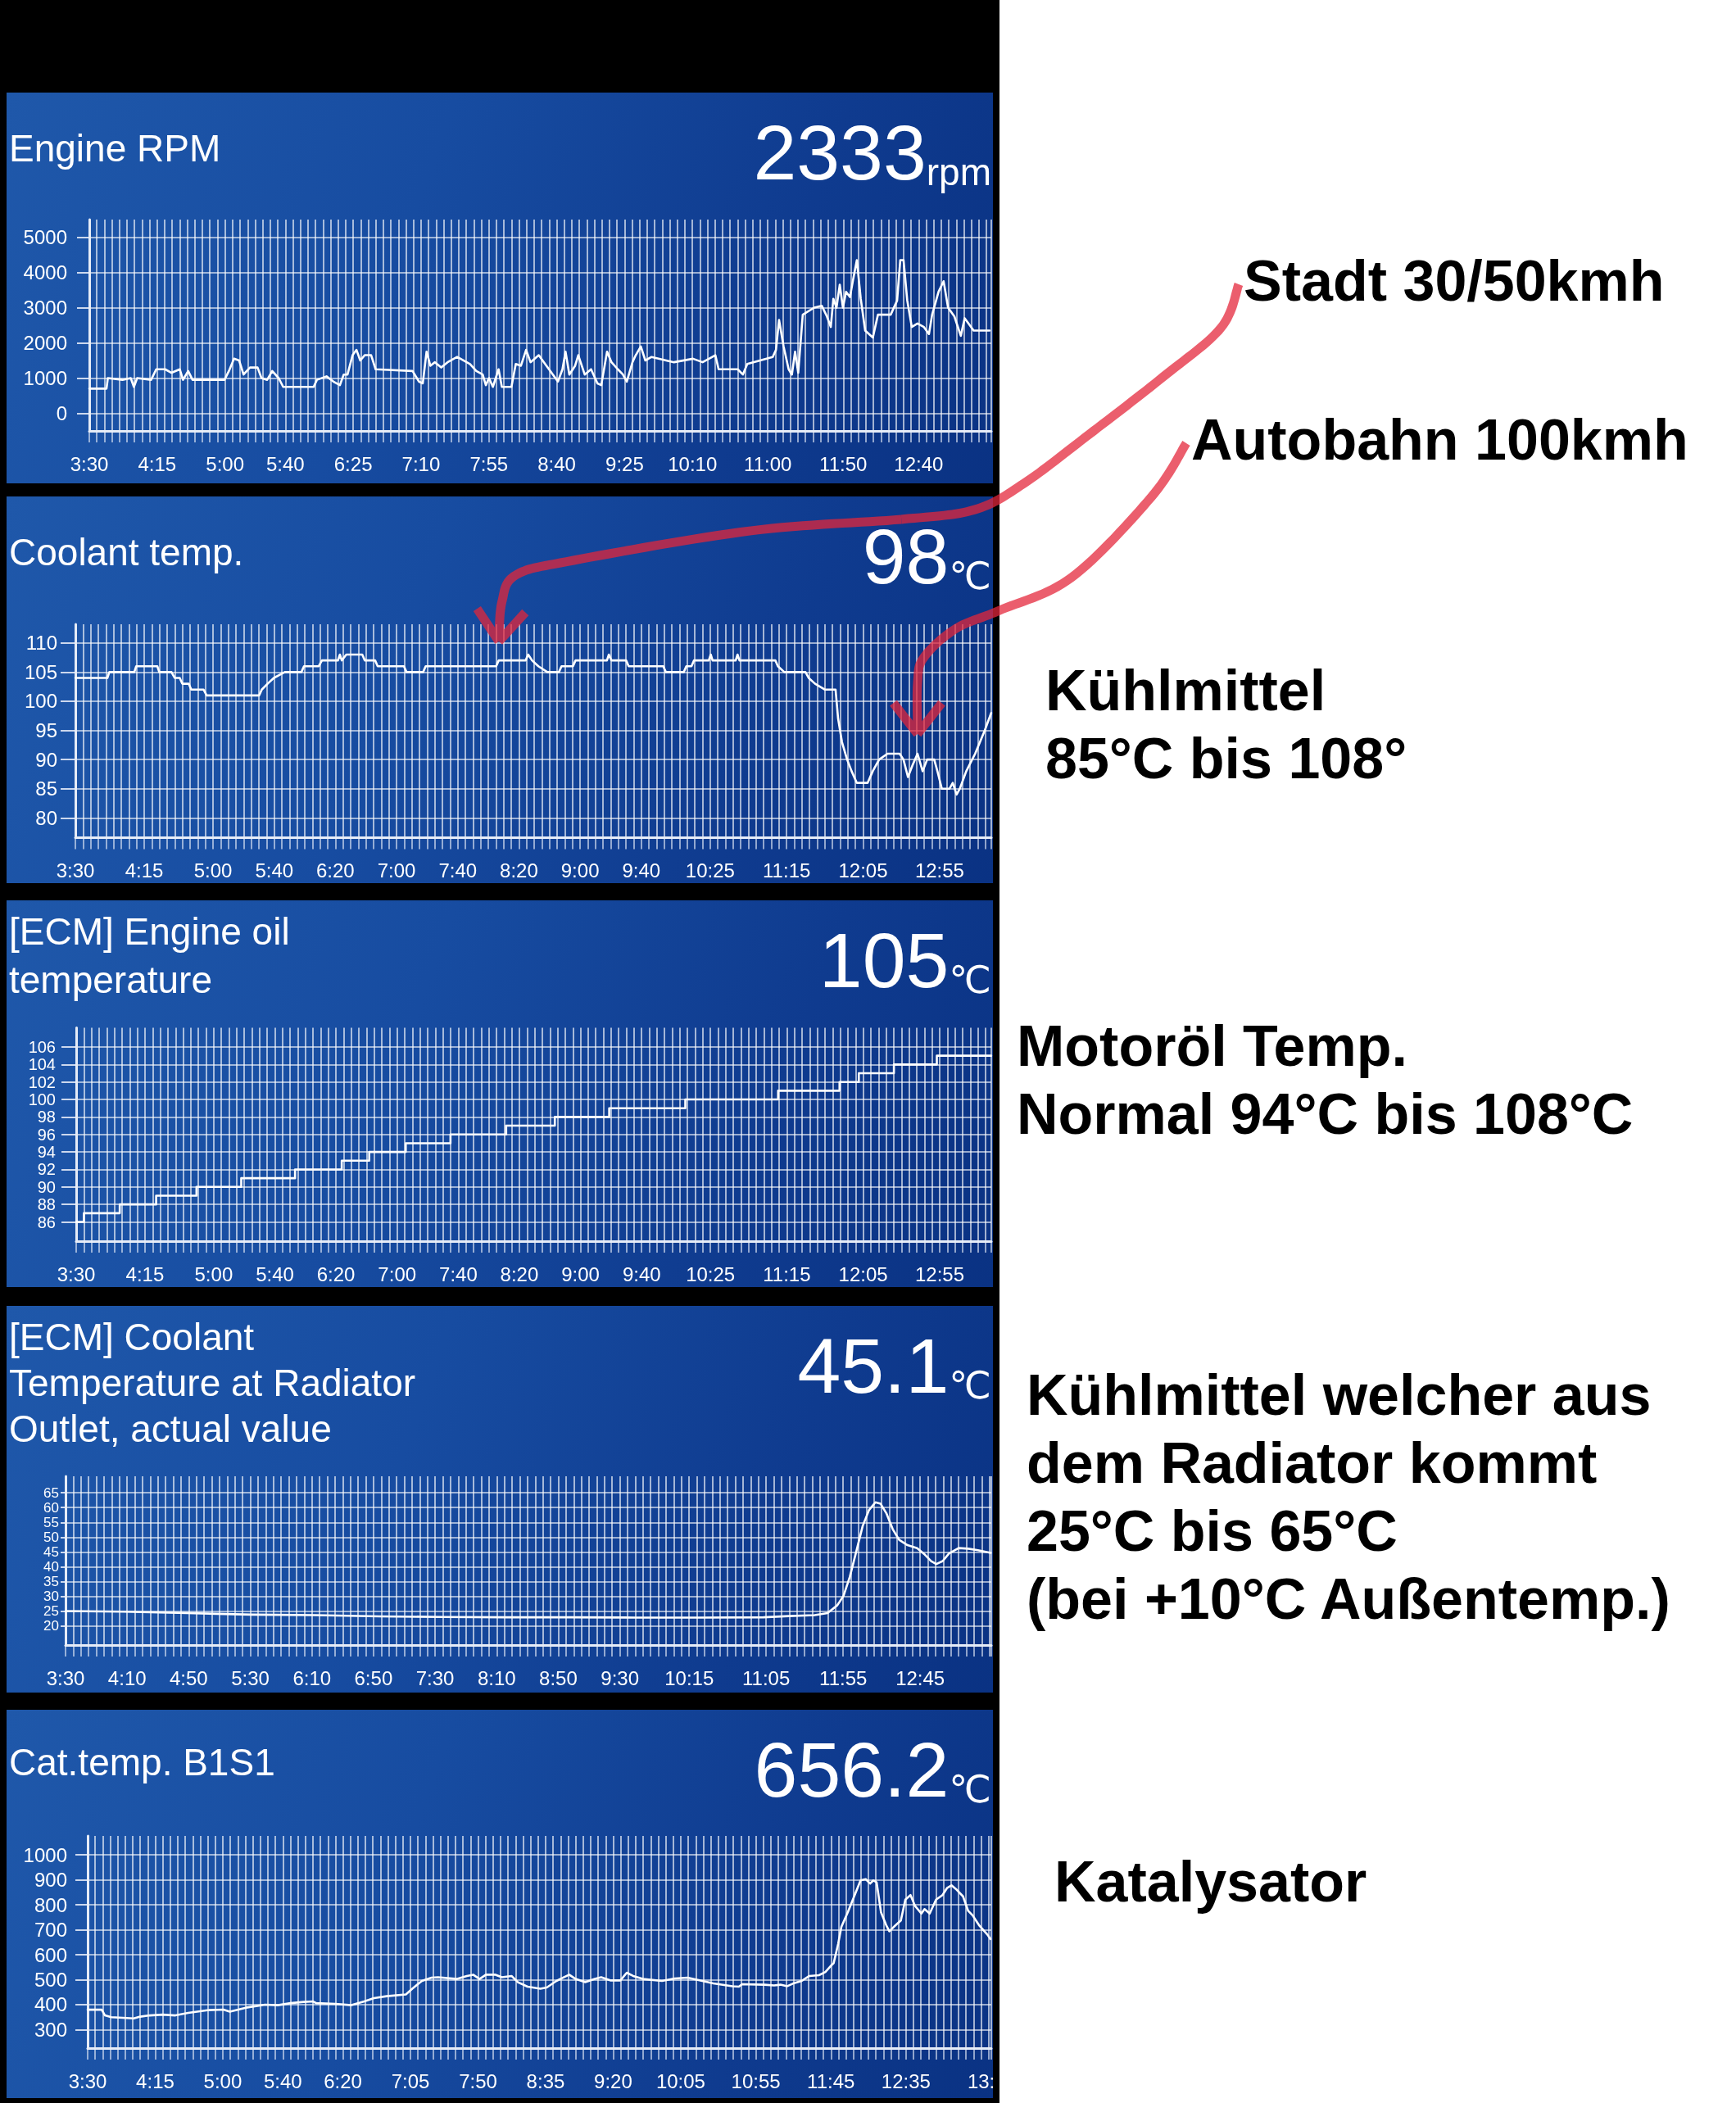 This screenshot has height=2103, width=1736. I want to click on y-tick-label: 800, so click(50, 1904).